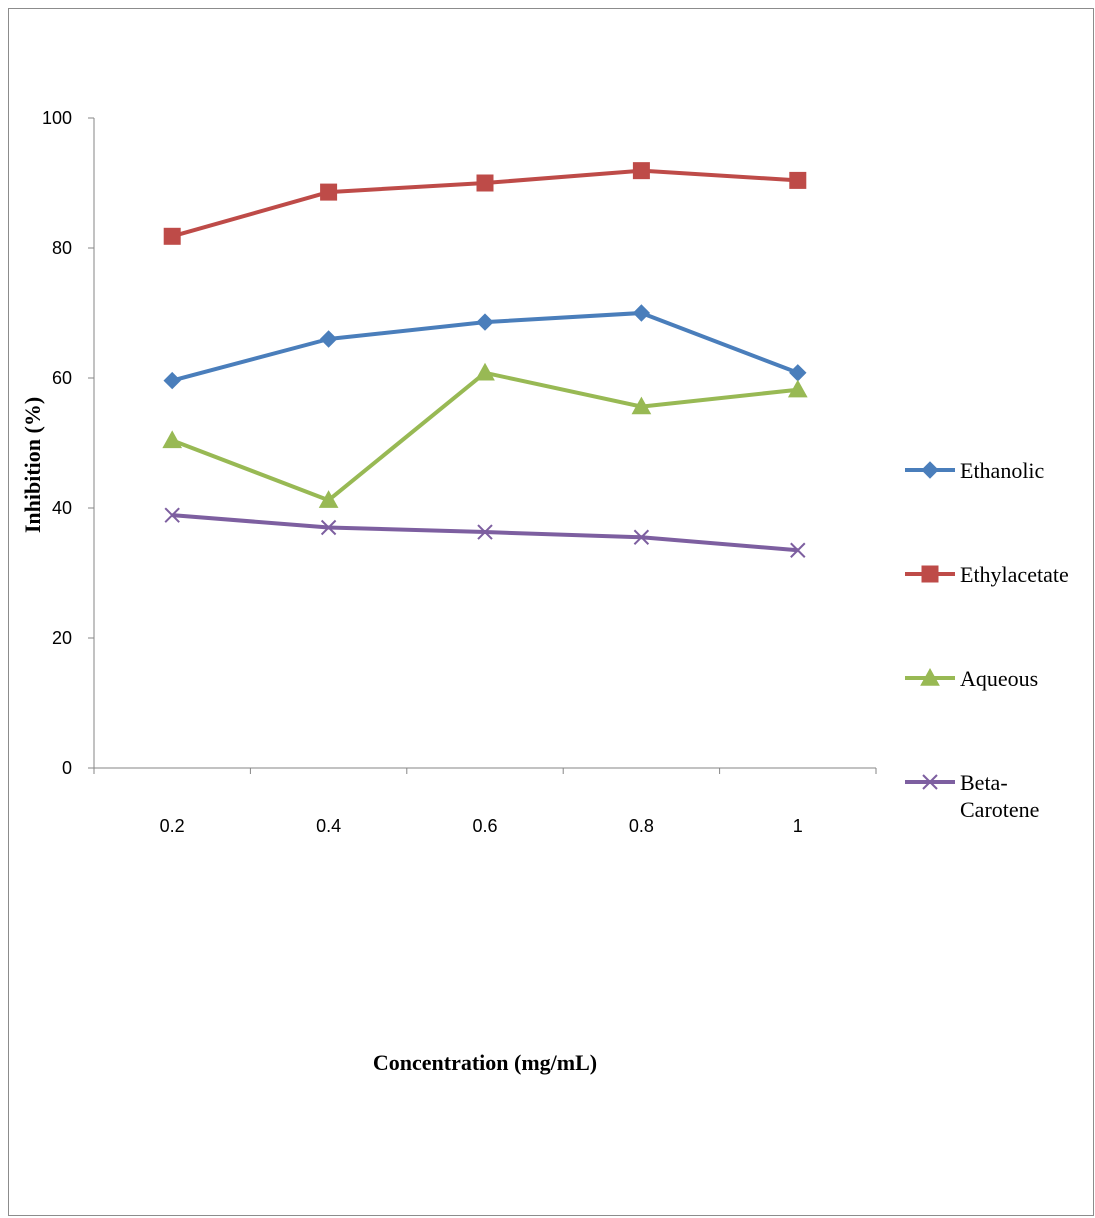 The height and width of the screenshot is (1218, 1095). Describe the element at coordinates (999, 809) in the screenshot. I see `legend-label: Carotene` at that location.